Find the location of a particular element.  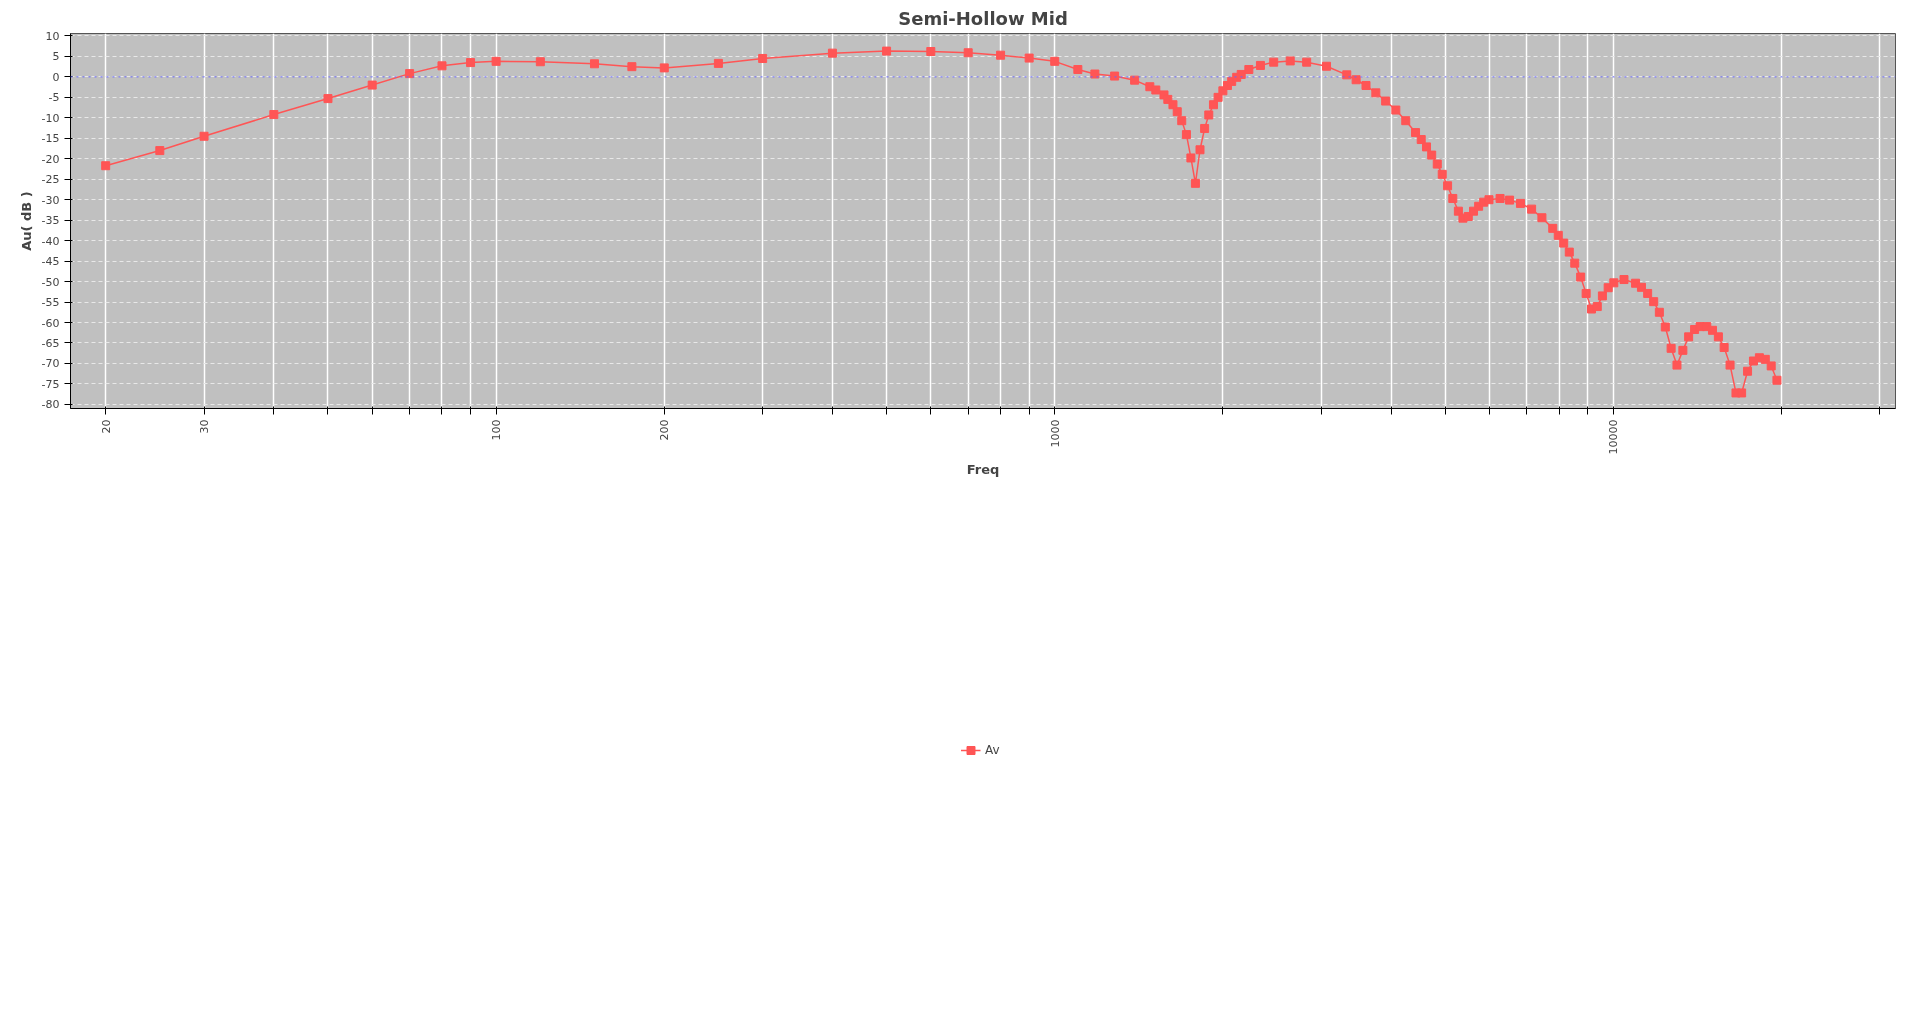

y-axis-title: Au( dB ) is located at coordinates (26, 221).